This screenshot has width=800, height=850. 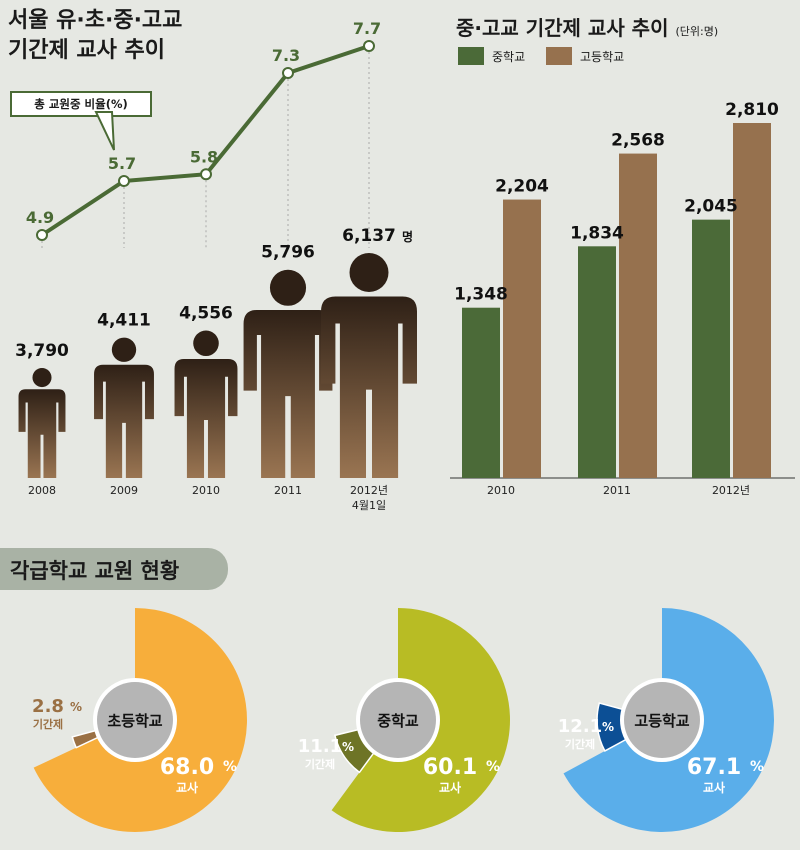 What do you see at coordinates (124, 490) in the screenshot?
I see `year-tick-label: 2009` at bounding box center [124, 490].